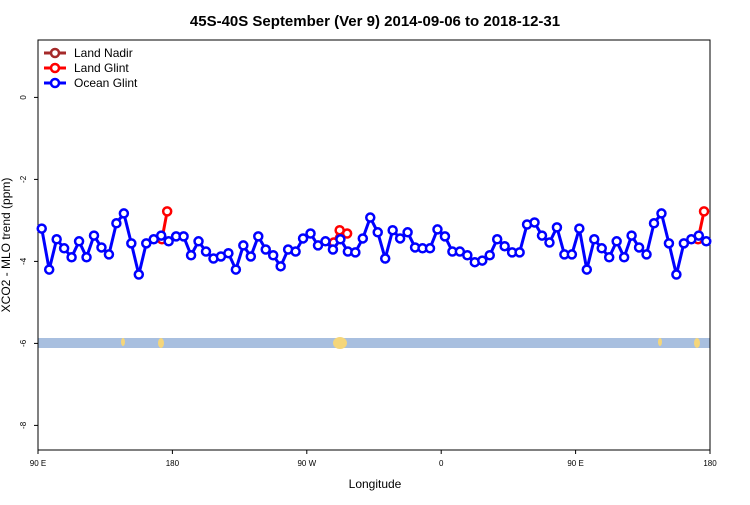  Describe the element at coordinates (441, 463) in the screenshot. I see `x-tick-label: 0` at that location.